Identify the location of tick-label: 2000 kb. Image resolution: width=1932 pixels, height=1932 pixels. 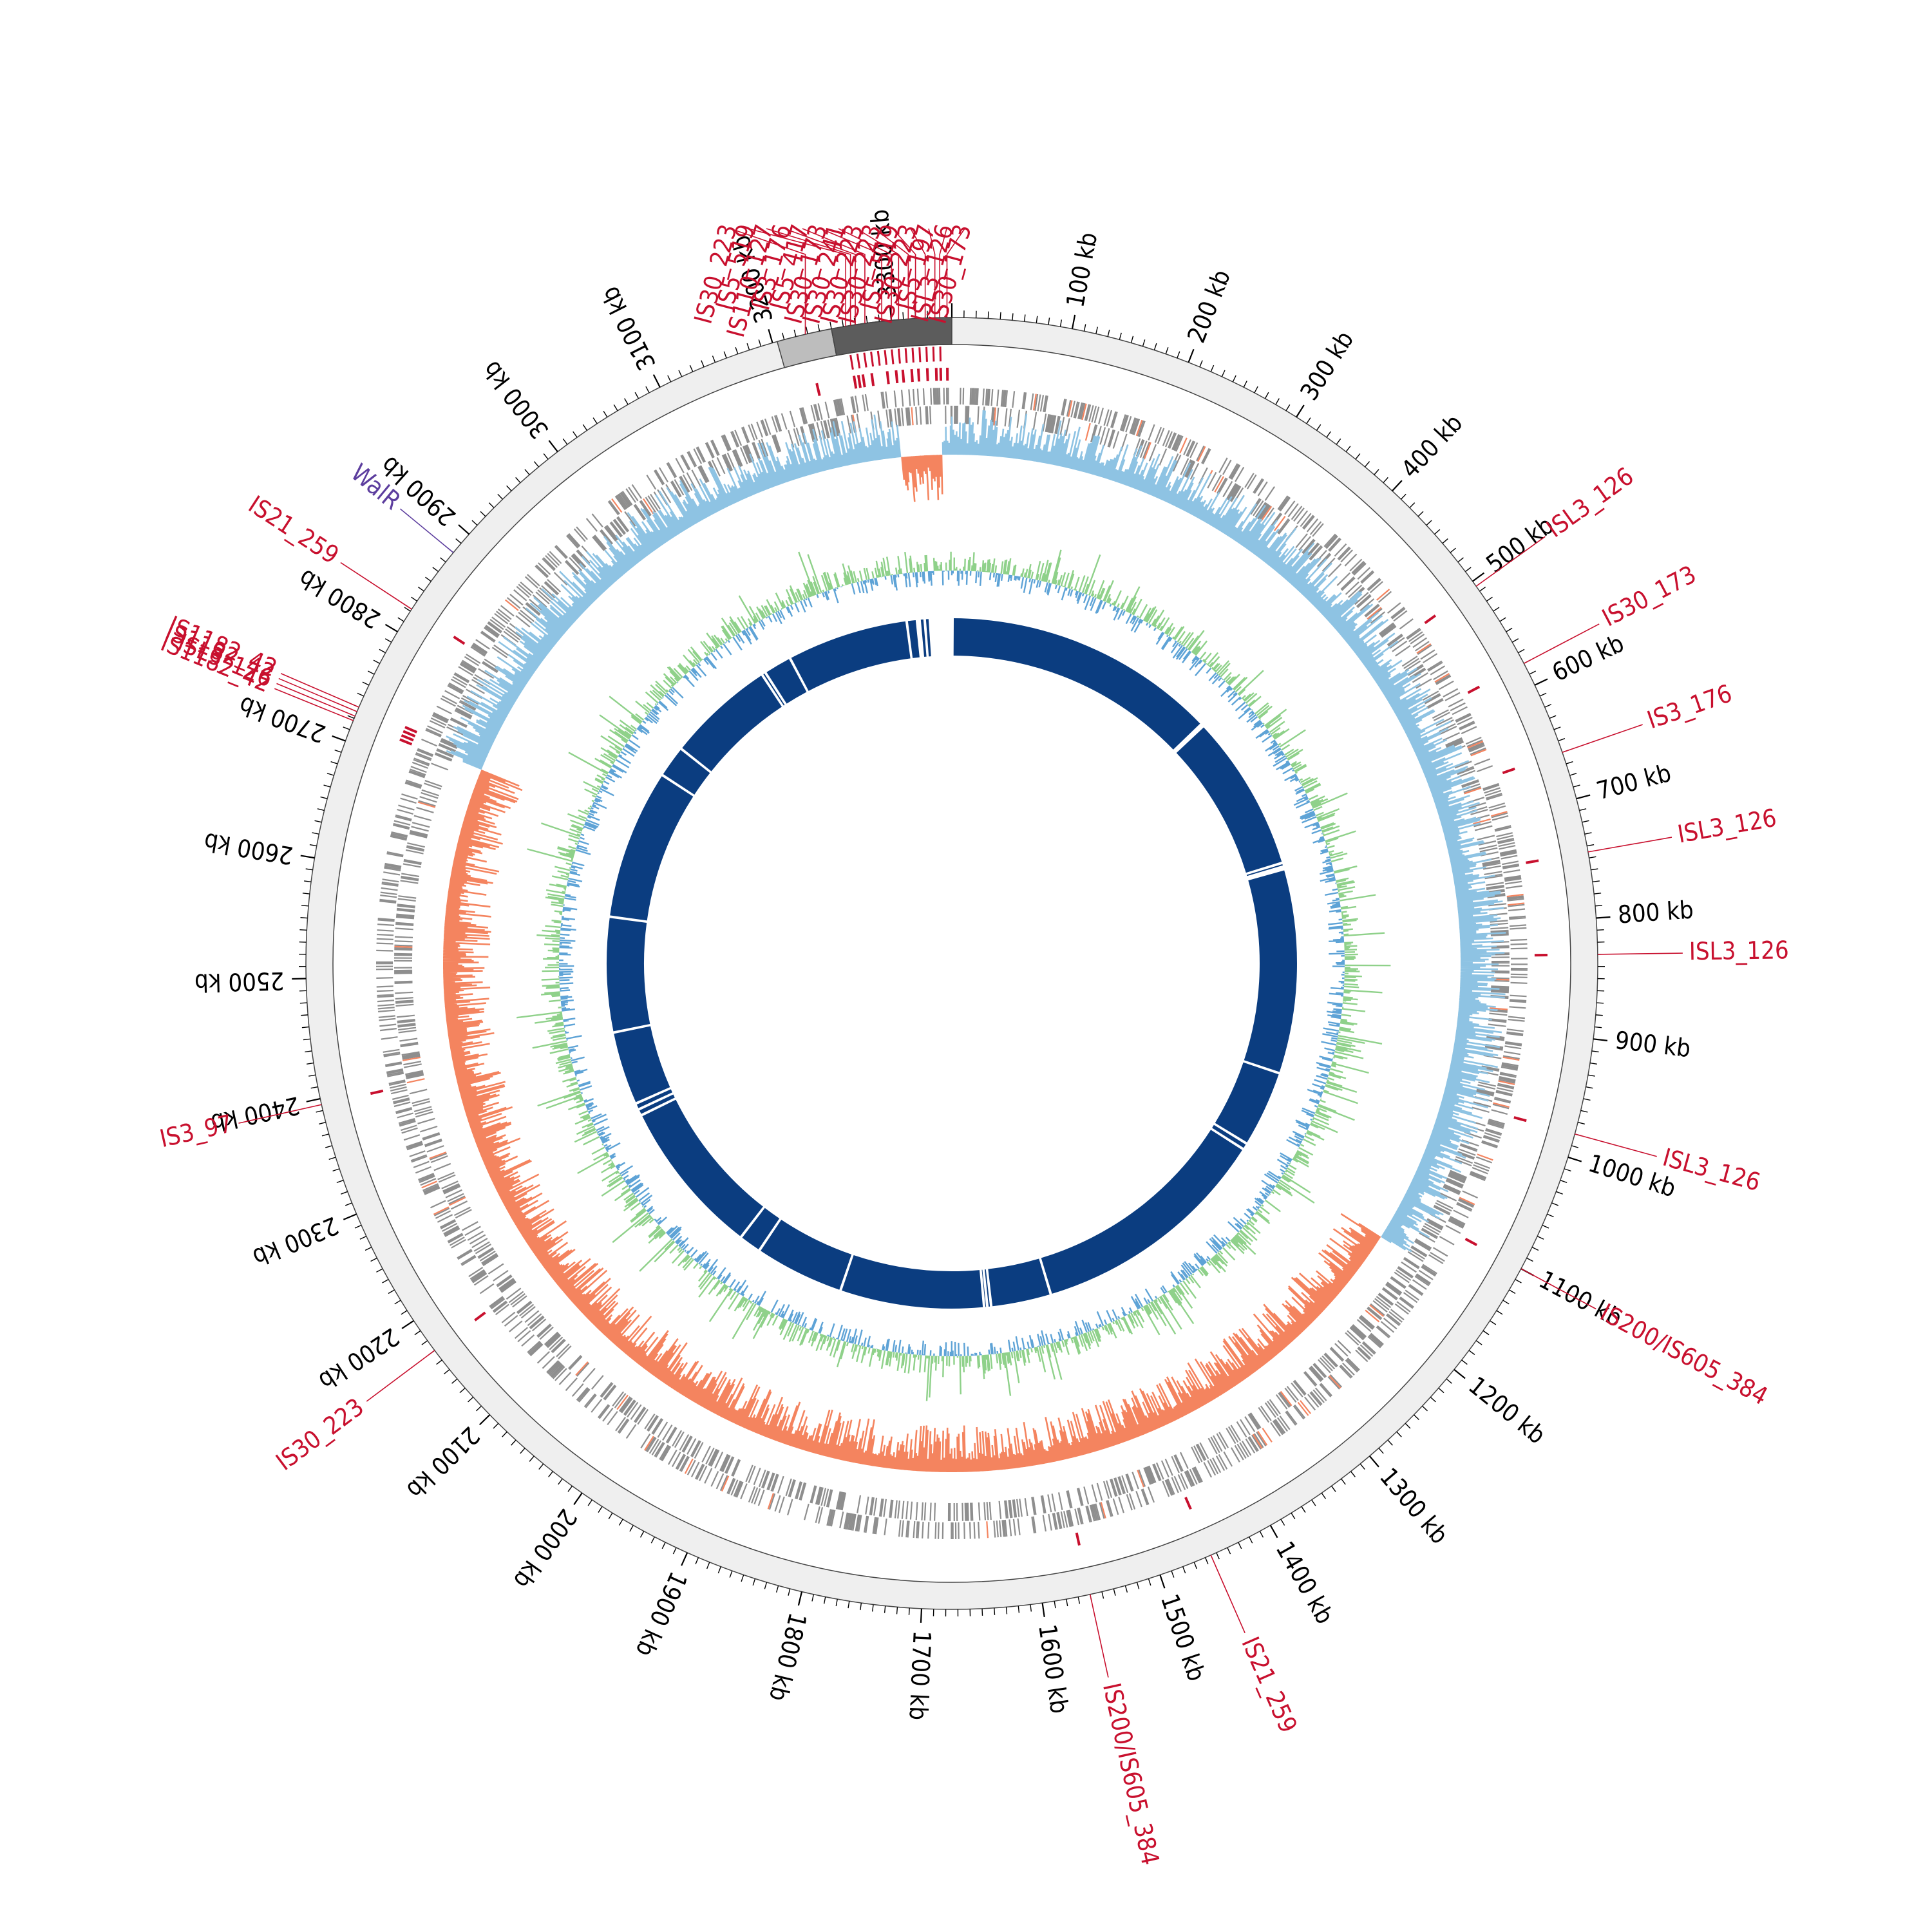
(545, 1548).